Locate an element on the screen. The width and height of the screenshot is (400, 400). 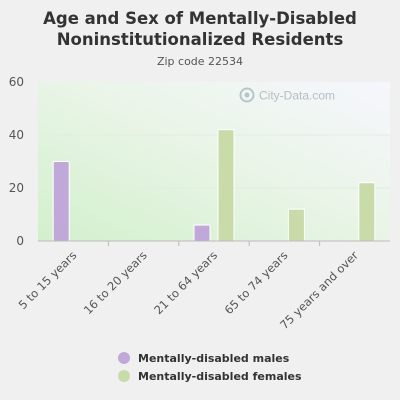
watermark: City-Data.com is located at coordinates (287, 95).